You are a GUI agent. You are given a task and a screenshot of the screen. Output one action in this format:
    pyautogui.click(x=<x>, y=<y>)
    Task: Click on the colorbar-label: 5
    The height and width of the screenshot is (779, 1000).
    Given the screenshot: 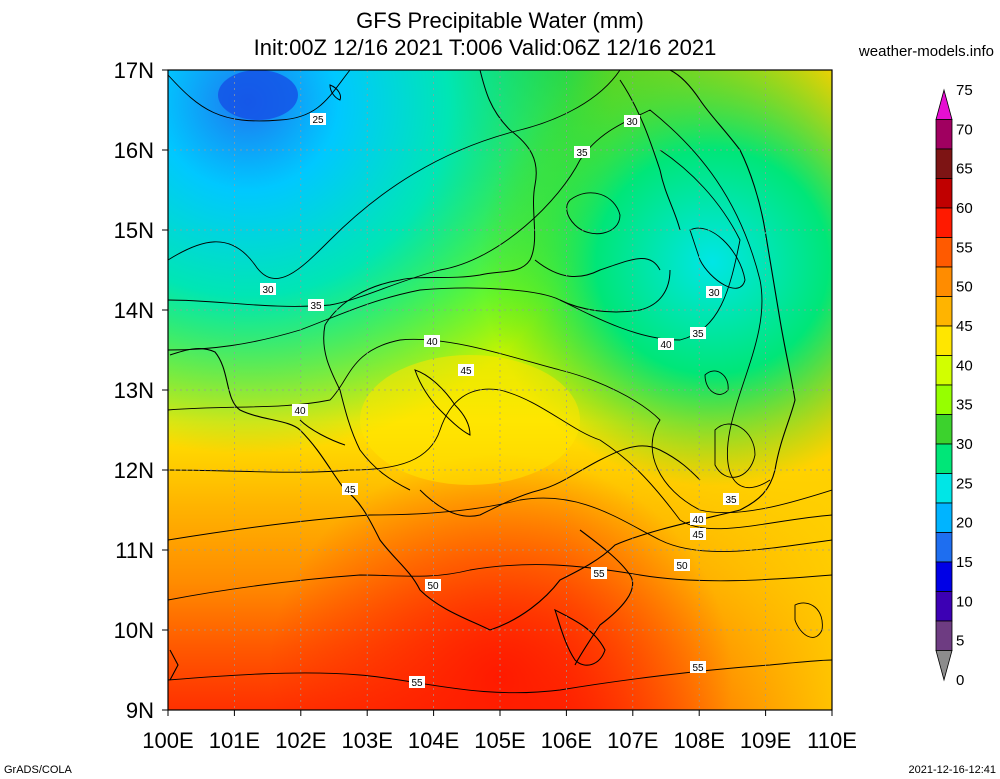 What is the action you would take?
    pyautogui.click(x=960, y=641)
    